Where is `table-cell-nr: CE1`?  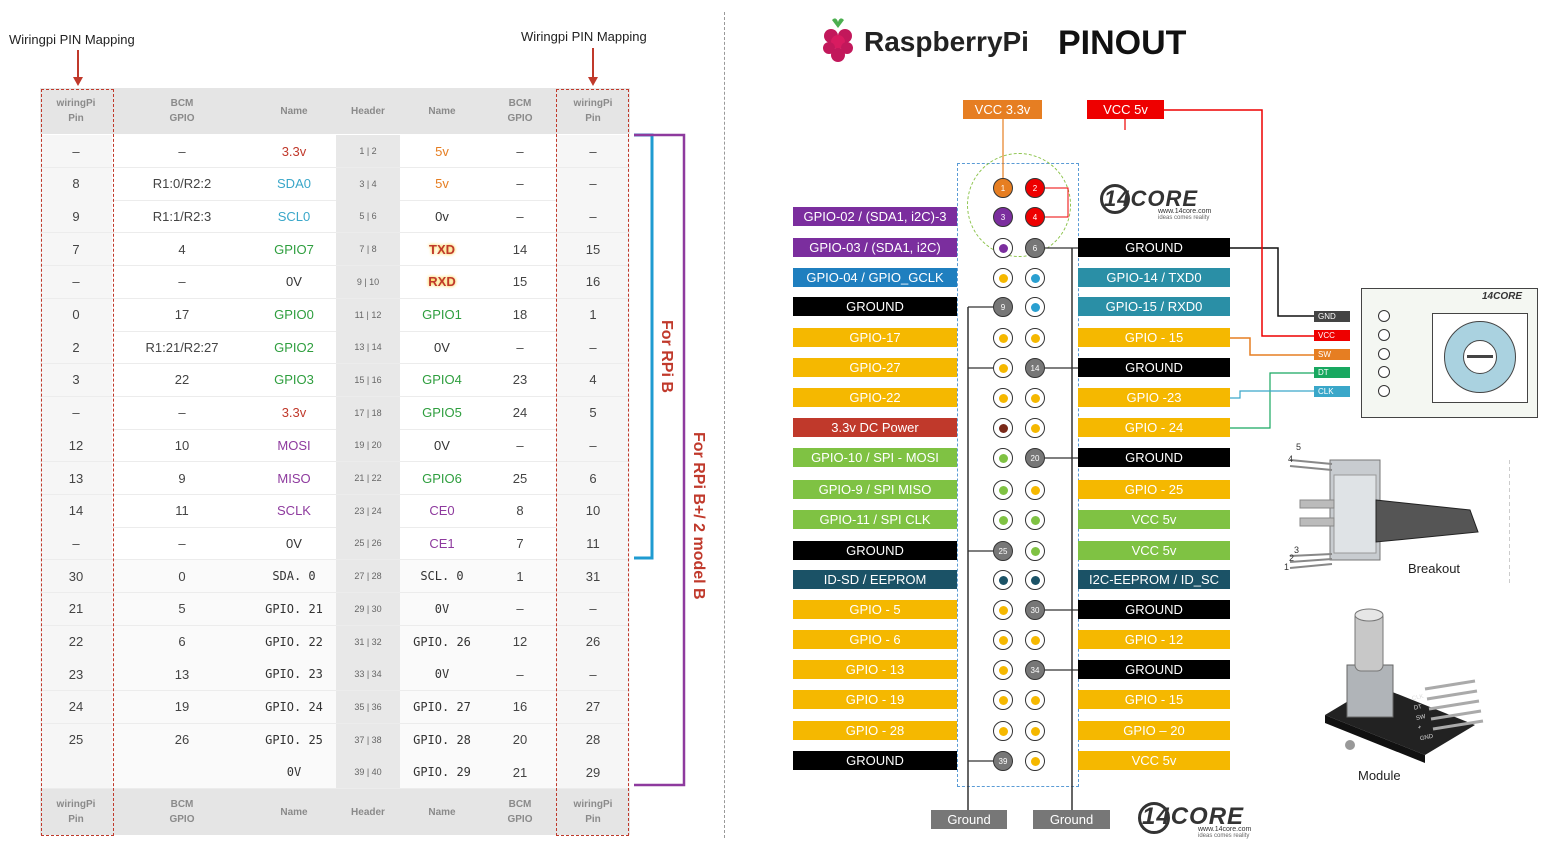
table-cell-nr: CE1 is located at coordinates (442, 543).